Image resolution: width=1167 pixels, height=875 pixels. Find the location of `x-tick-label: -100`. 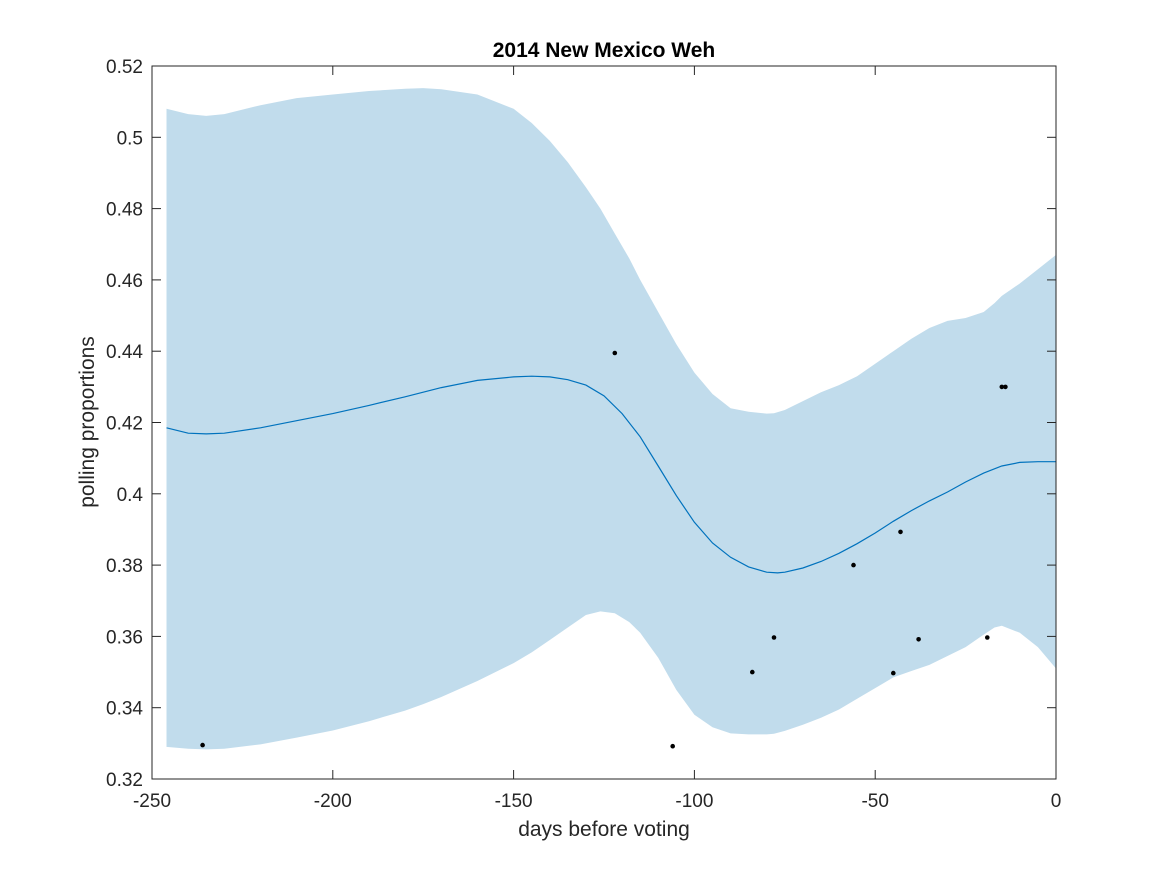

x-tick-label: -100 is located at coordinates (694, 801).